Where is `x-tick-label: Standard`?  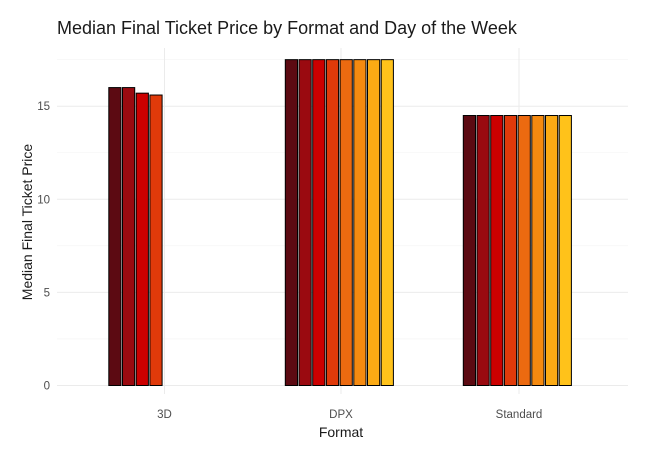 x-tick-label: Standard is located at coordinates (519, 415).